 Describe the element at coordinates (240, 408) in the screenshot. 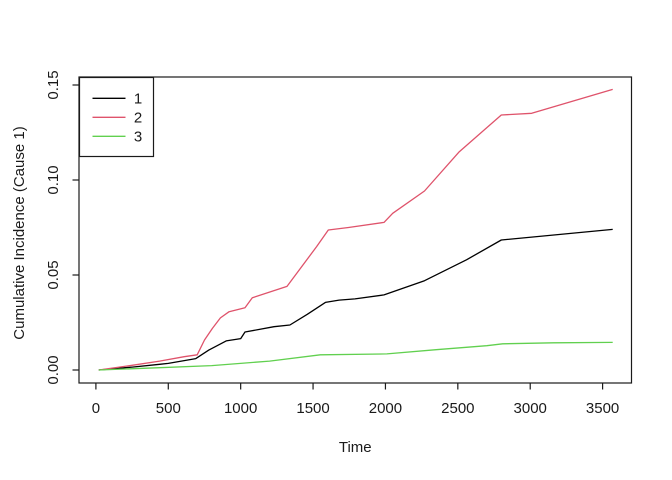

I see `x-axis-tick-label: 1000` at that location.